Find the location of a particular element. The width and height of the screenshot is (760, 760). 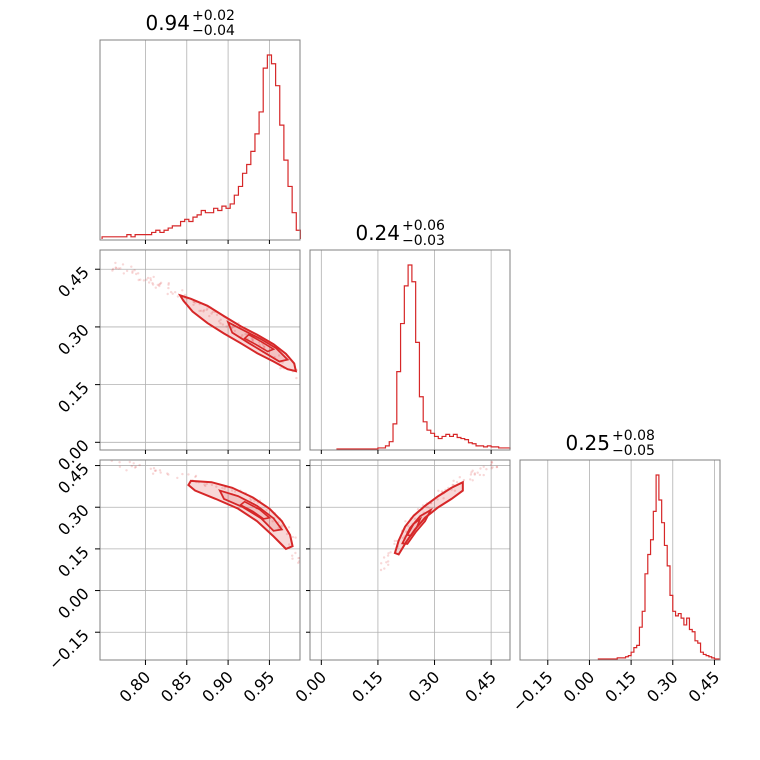

pair-0-contour-inner is located at coordinates (259, 343).